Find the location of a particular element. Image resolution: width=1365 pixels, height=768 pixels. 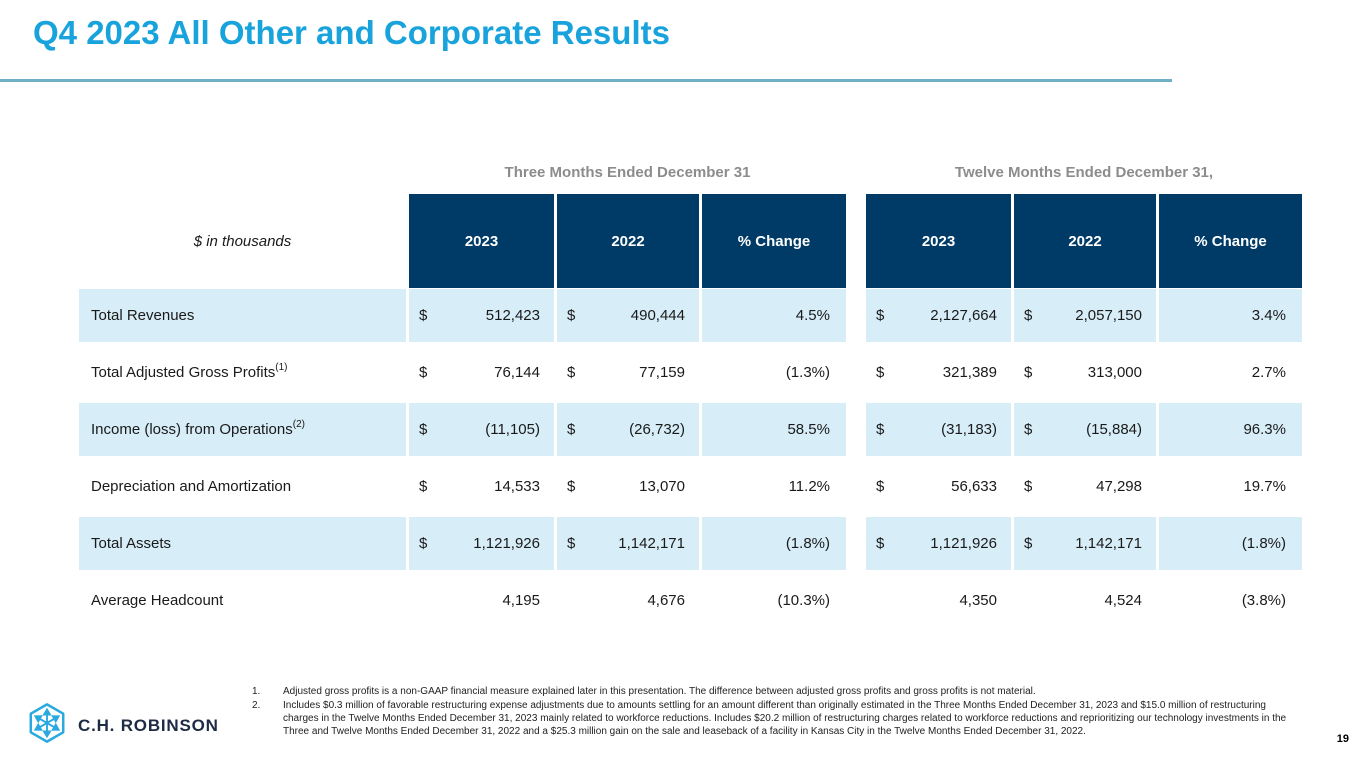

col-header-twm-2022: 2022 is located at coordinates (1085, 241).